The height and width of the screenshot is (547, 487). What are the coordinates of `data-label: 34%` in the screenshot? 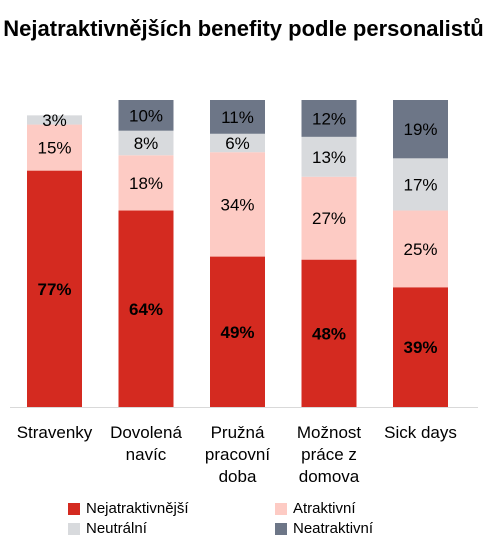 It's located at (237, 204).